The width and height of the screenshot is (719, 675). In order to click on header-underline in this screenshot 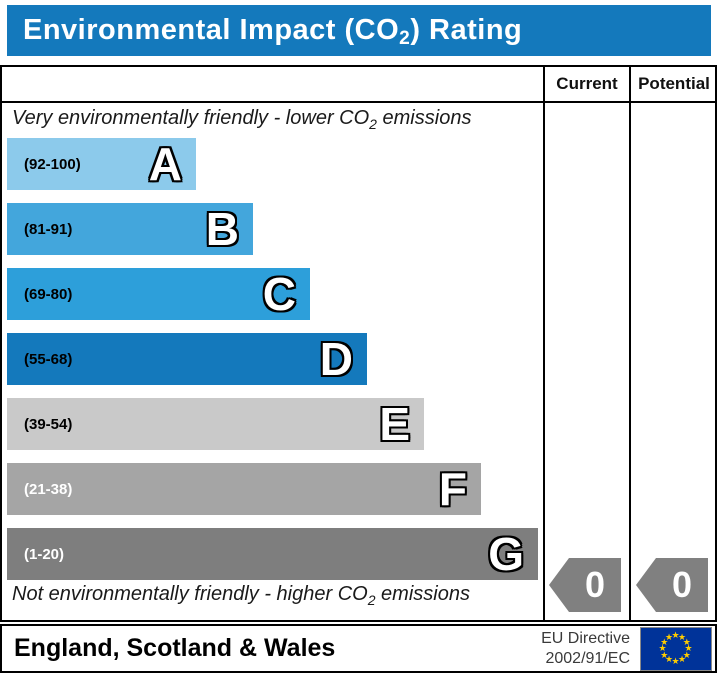, I will do `click(358, 102)`.